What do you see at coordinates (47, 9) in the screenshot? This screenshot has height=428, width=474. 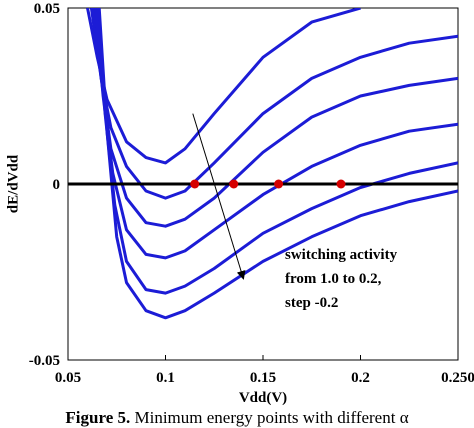 I see `y-tick-label: 0.05` at bounding box center [47, 9].